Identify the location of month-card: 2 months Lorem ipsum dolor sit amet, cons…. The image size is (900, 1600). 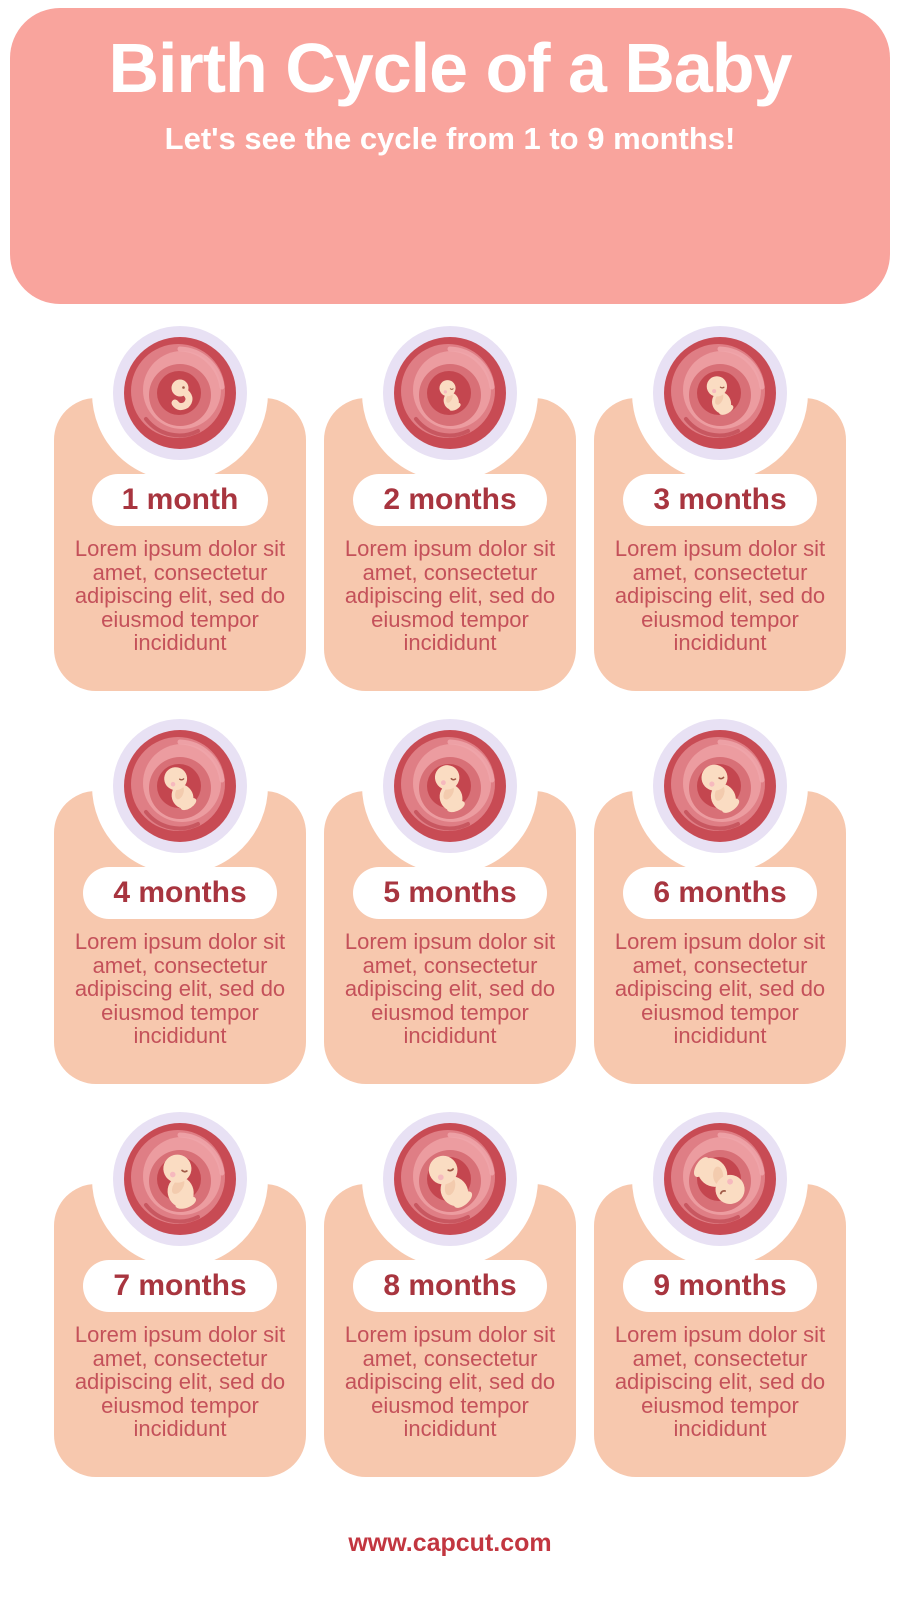
(450, 495).